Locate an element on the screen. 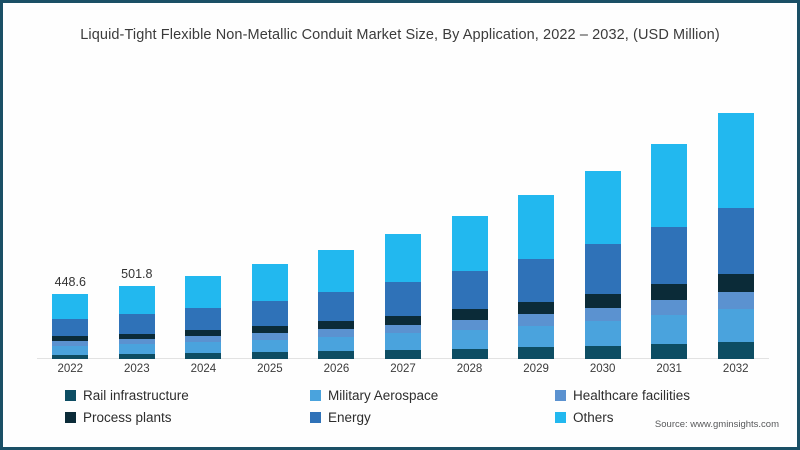 Image resolution: width=800 pixels, height=450 pixels. legend-item-military-aerospace: Military Aerospace is located at coordinates (432, 395).